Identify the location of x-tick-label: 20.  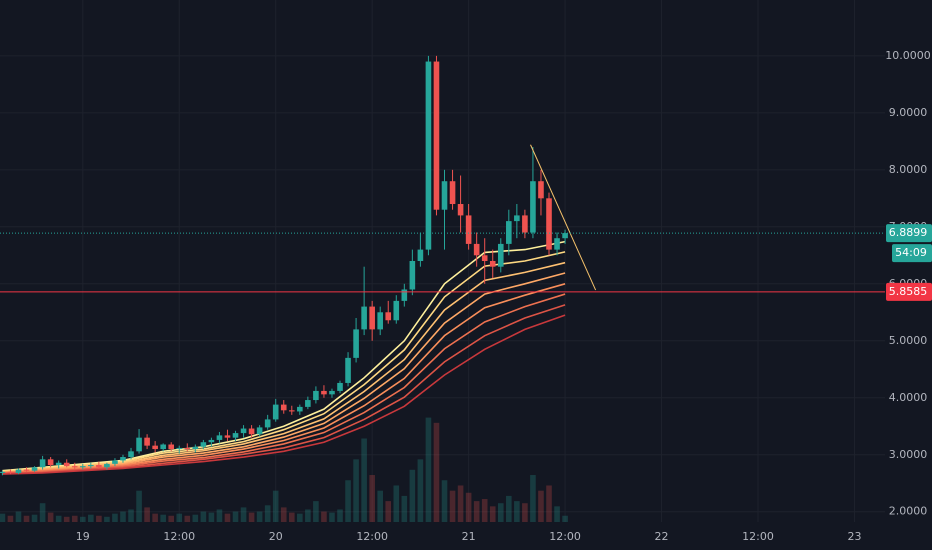
(276, 536).